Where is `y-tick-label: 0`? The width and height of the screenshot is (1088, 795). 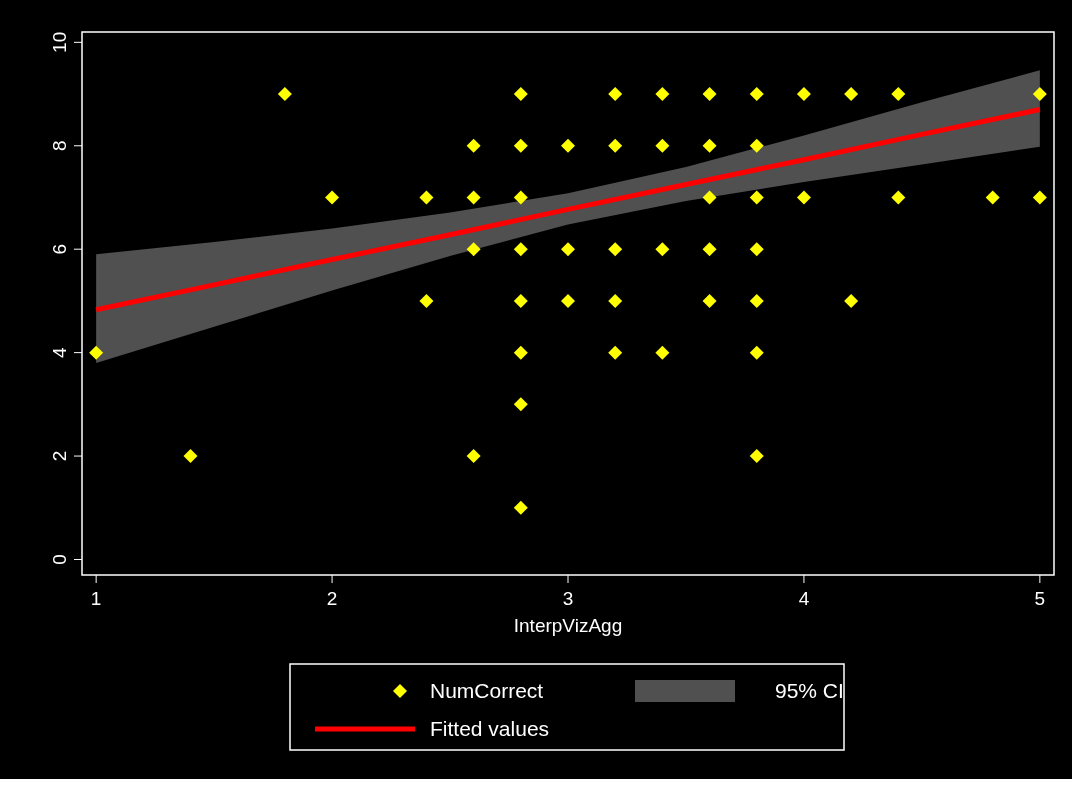 y-tick-label: 0 is located at coordinates (59, 559).